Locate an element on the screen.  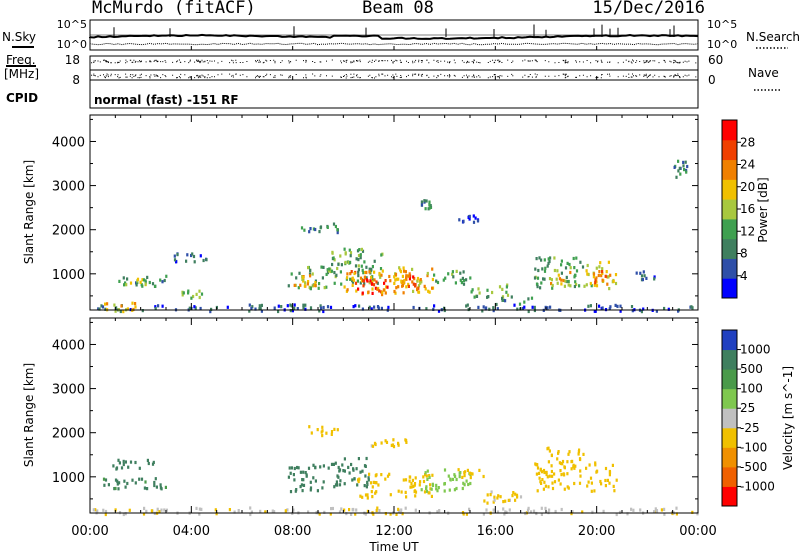
freq-left-tick-low: 8 is located at coordinates (76, 80).